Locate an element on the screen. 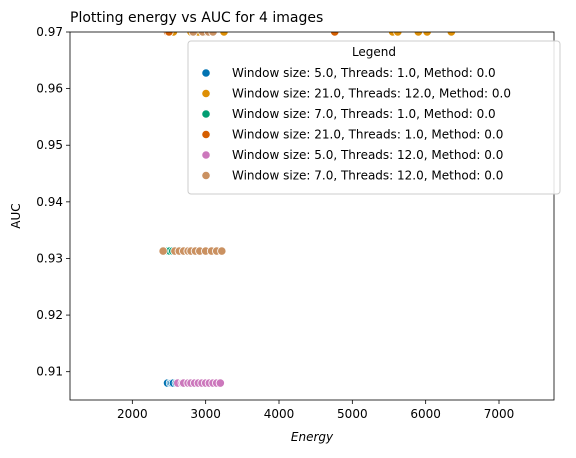  x-tick-label: 7000 is located at coordinates (499, 414).